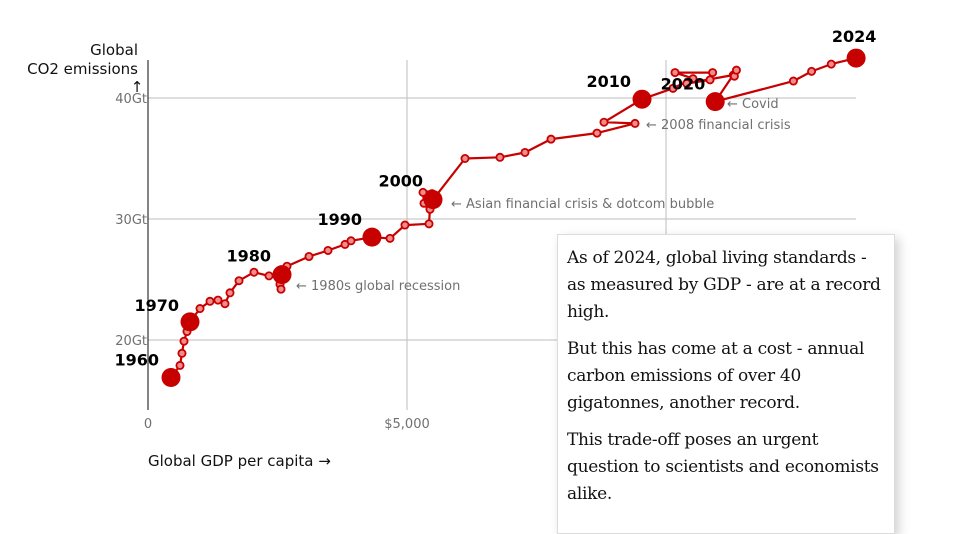 Image resolution: width=960 pixels, height=534 pixels. Describe the element at coordinates (400, 181) in the screenshot. I see `decade-label-2000: 2000` at that location.